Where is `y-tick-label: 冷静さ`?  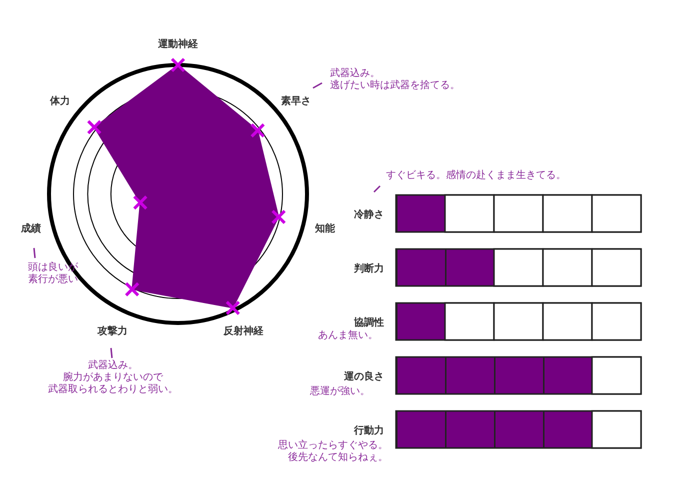 y-tick-label: 冷静さ is located at coordinates (369, 214).